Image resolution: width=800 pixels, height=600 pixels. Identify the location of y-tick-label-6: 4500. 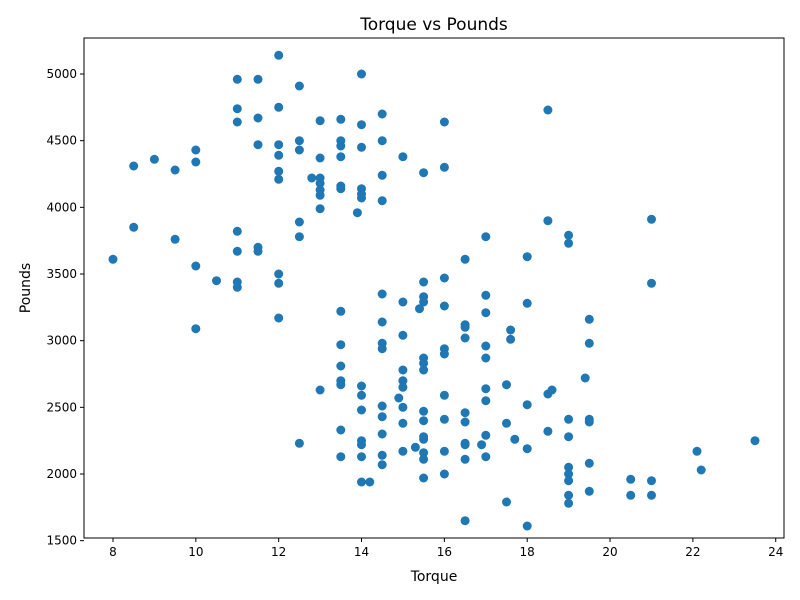
(61, 141).